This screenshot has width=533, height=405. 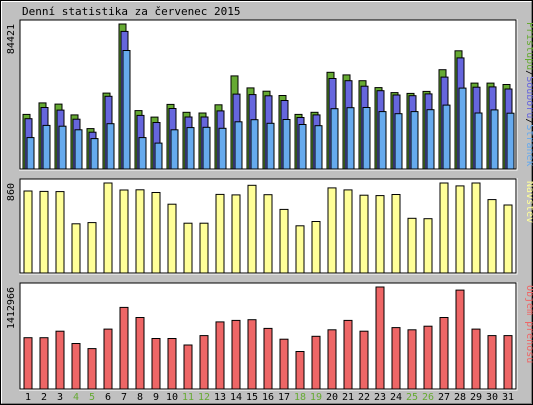 I want to click on legend-entry: Souborů, so click(x=528, y=97).